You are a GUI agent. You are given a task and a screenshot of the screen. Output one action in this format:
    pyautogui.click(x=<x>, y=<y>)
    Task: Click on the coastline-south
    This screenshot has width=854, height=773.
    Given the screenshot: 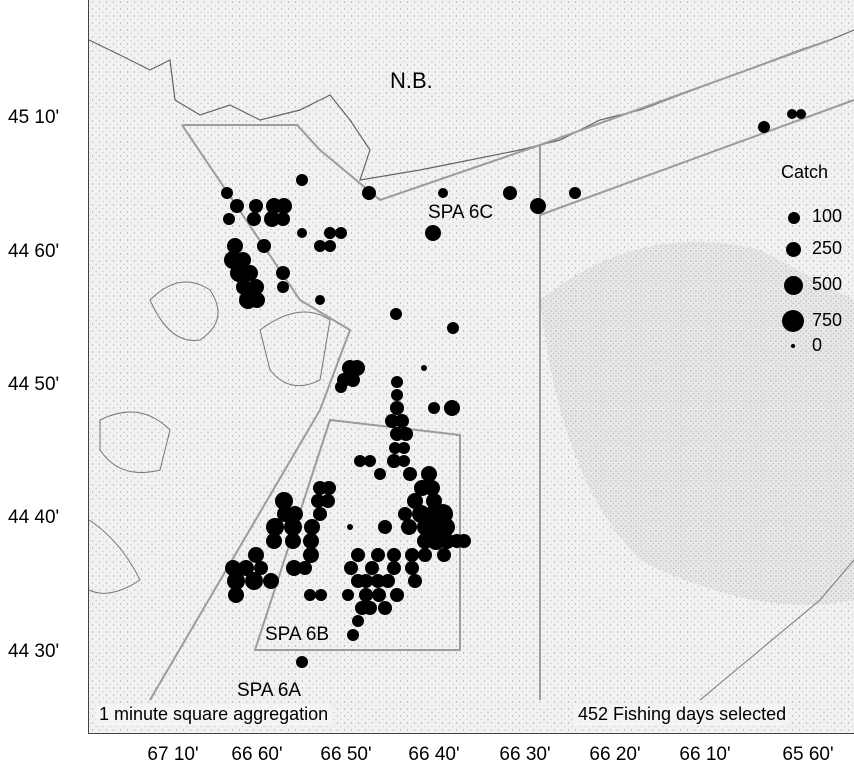 What is the action you would take?
    pyautogui.click(x=114, y=556)
    